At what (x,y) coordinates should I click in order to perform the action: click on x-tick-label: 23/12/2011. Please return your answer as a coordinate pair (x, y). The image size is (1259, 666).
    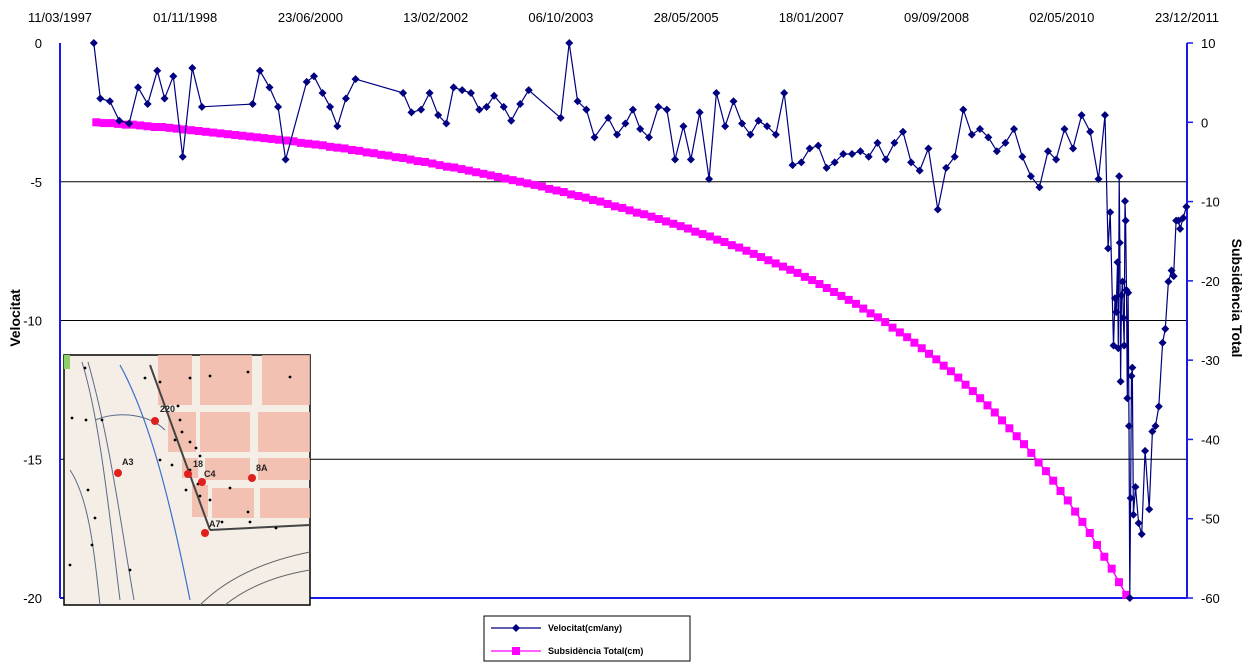
    Looking at the image, I should click on (1187, 17).